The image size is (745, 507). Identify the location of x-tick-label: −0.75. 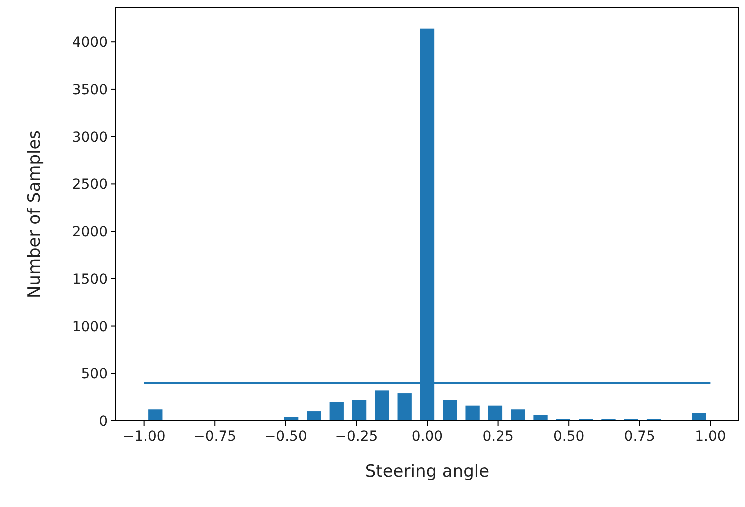
(215, 437).